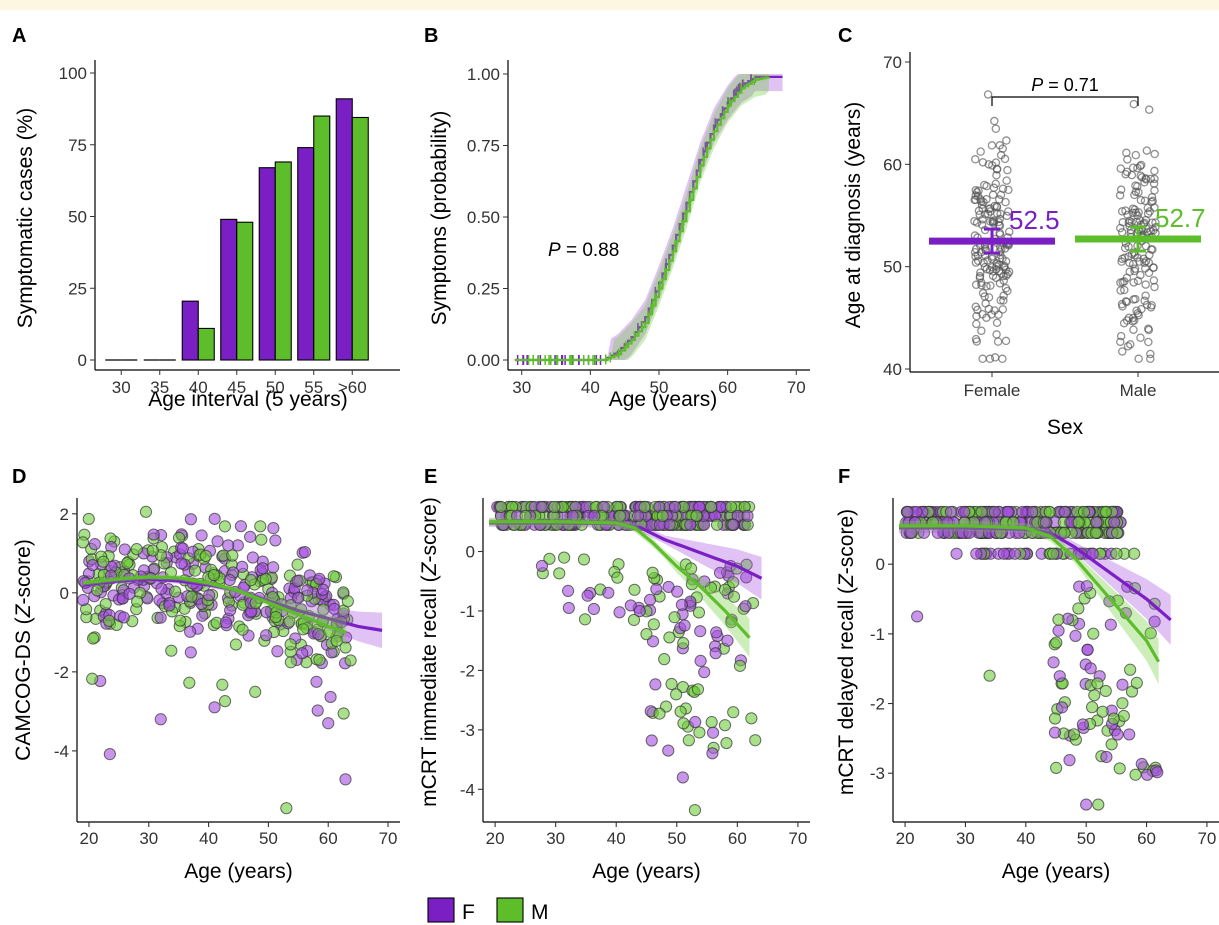 This screenshot has width=1219, height=925. I want to click on y-axis-label-C: Age at diagnosis (years), so click(853, 215).